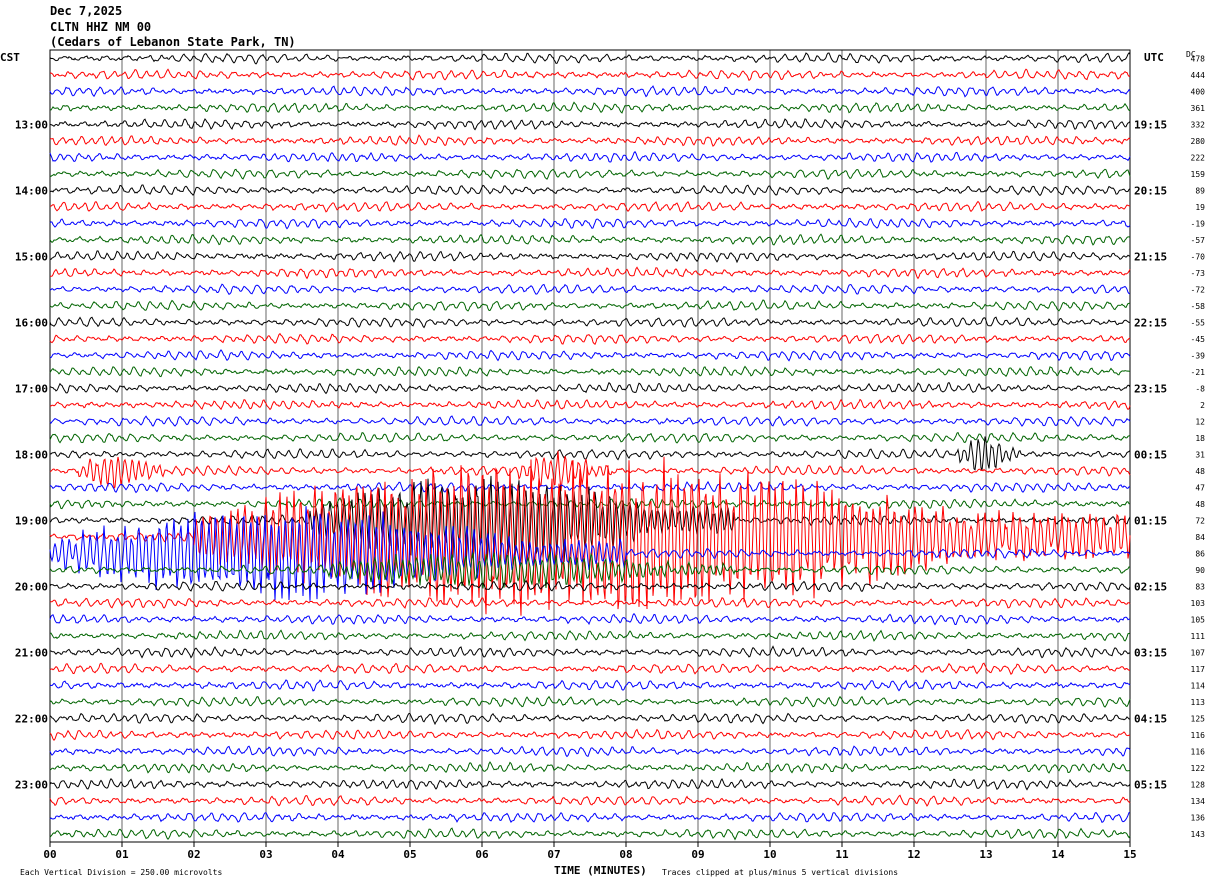 Image resolution: width=1210 pixels, height=886 pixels. Describe the element at coordinates (49, 854) in the screenshot. I see `x-tick-label: 00` at that location.